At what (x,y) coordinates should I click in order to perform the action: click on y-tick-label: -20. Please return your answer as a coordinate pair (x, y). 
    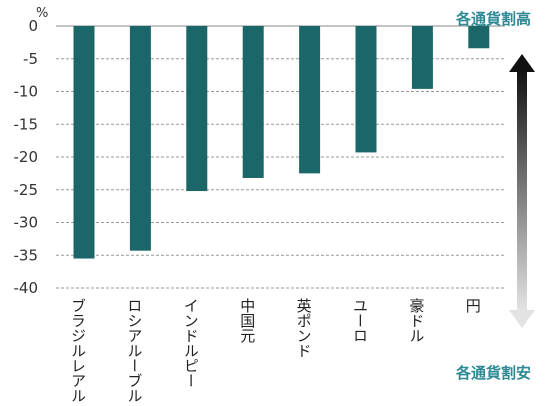
    Looking at the image, I should click on (26, 157).